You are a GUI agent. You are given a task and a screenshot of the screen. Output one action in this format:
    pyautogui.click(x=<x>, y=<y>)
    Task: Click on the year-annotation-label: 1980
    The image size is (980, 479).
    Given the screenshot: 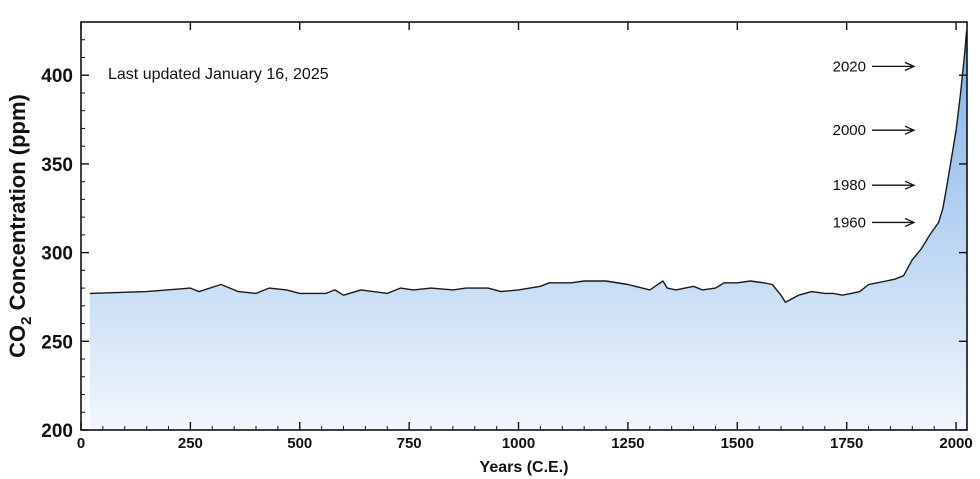 What is the action you would take?
    pyautogui.click(x=849, y=185)
    